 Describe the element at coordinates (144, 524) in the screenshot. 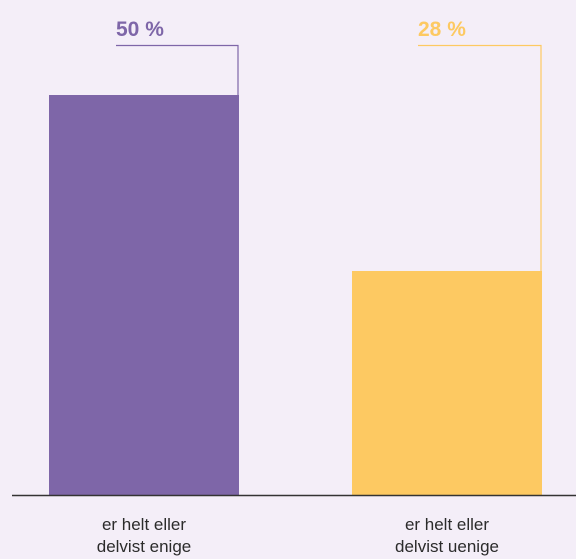

I see `category-label-0-line-1: er helt eller` at that location.